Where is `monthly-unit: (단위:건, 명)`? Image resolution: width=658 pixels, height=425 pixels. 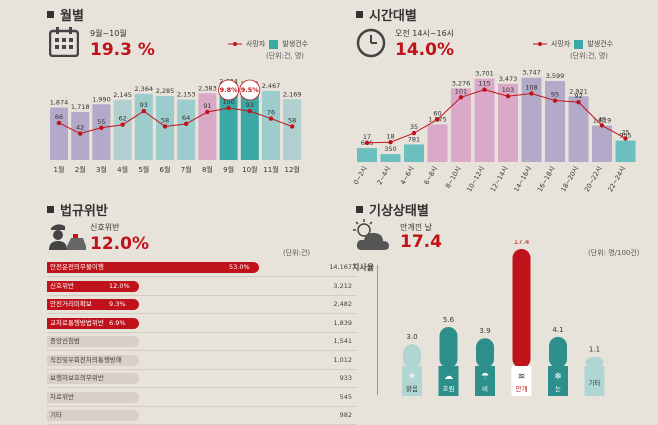 monthly-unit: (단위:건, 명) is located at coordinates (285, 56).